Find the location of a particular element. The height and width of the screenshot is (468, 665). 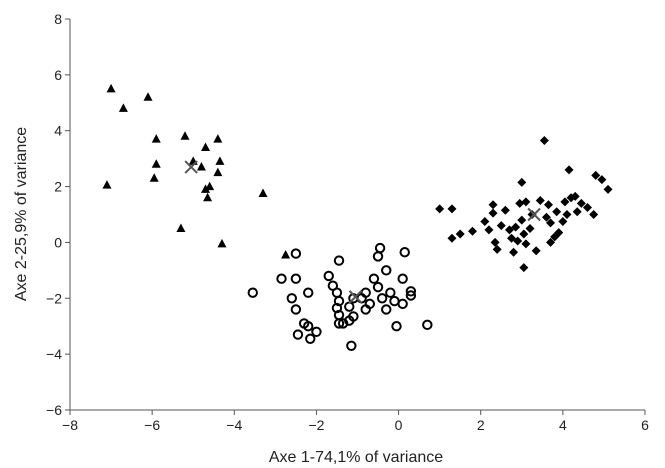

y-tick-label: 6 is located at coordinates (58, 75).